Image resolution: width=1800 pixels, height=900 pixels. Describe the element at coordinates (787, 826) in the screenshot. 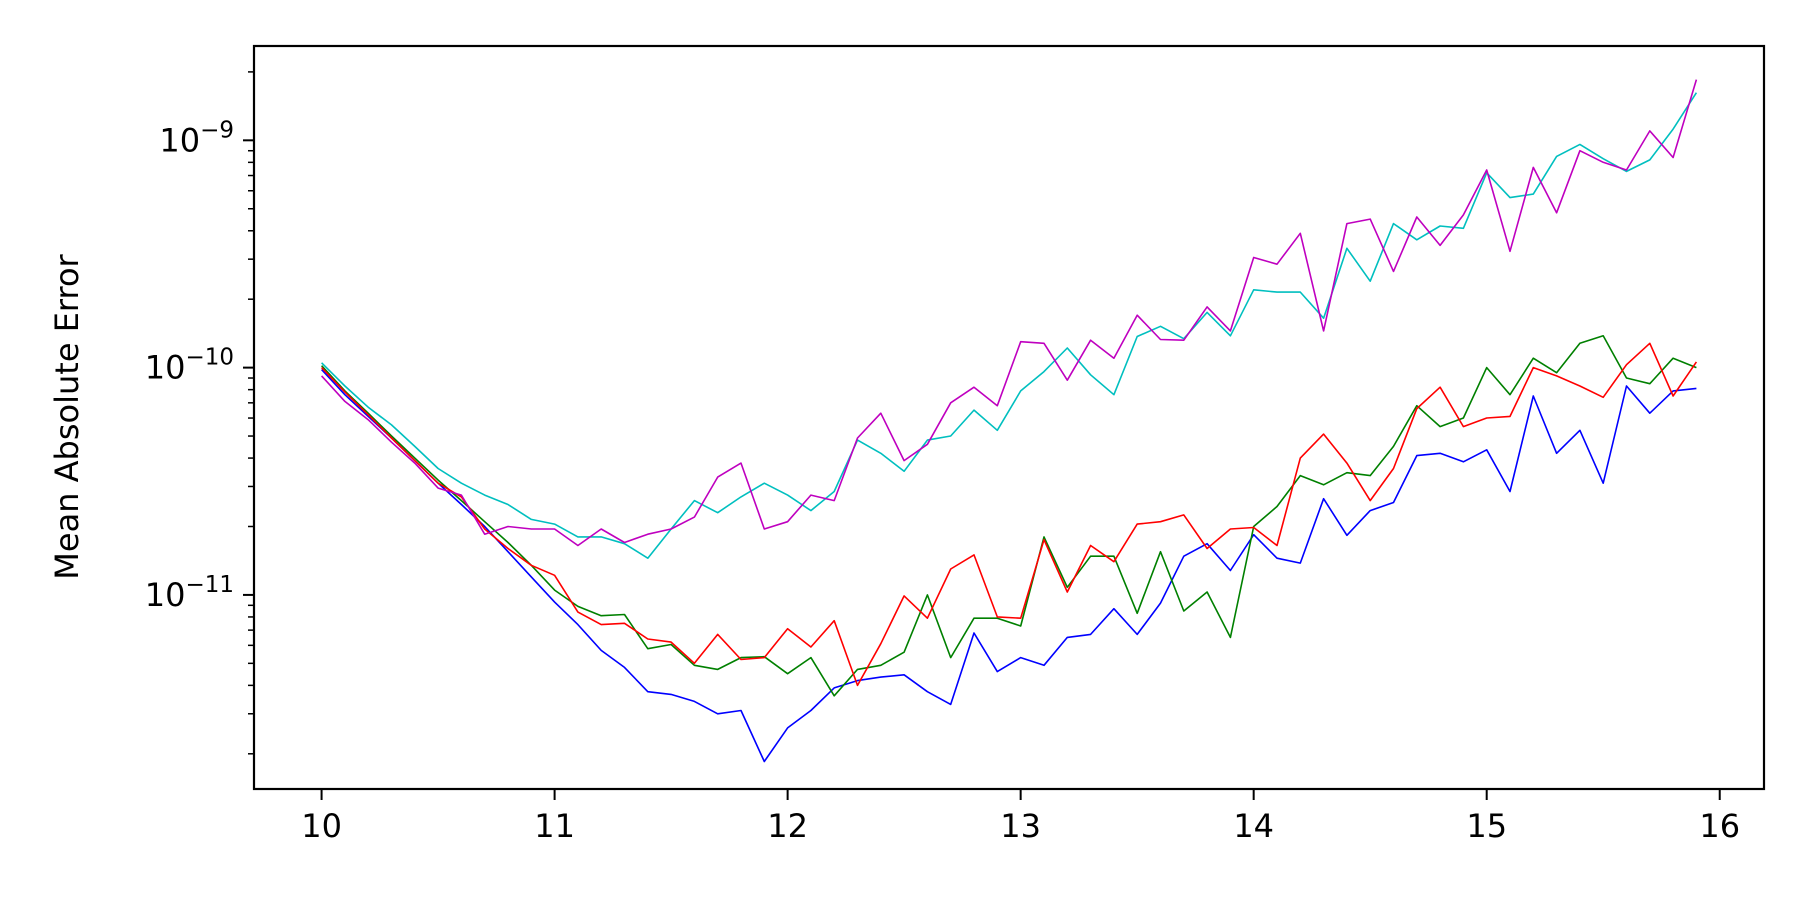

I see `x-tick-label: 12` at that location.